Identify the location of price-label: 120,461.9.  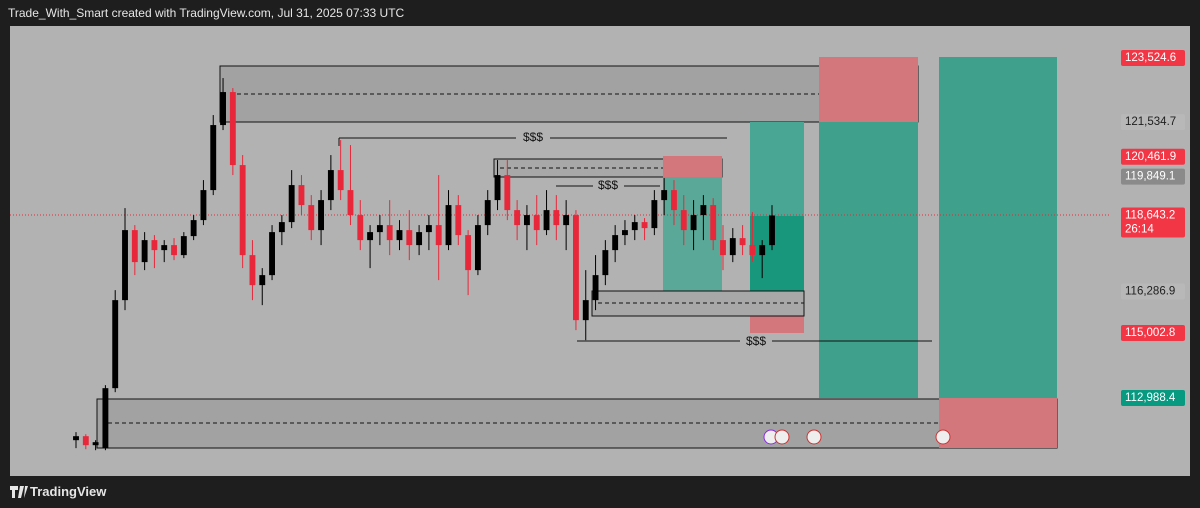
(1150, 157).